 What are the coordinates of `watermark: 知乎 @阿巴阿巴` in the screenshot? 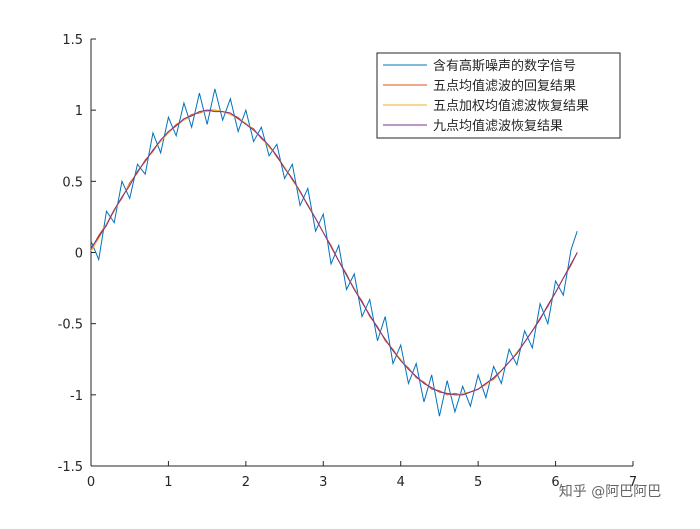 It's located at (610, 491).